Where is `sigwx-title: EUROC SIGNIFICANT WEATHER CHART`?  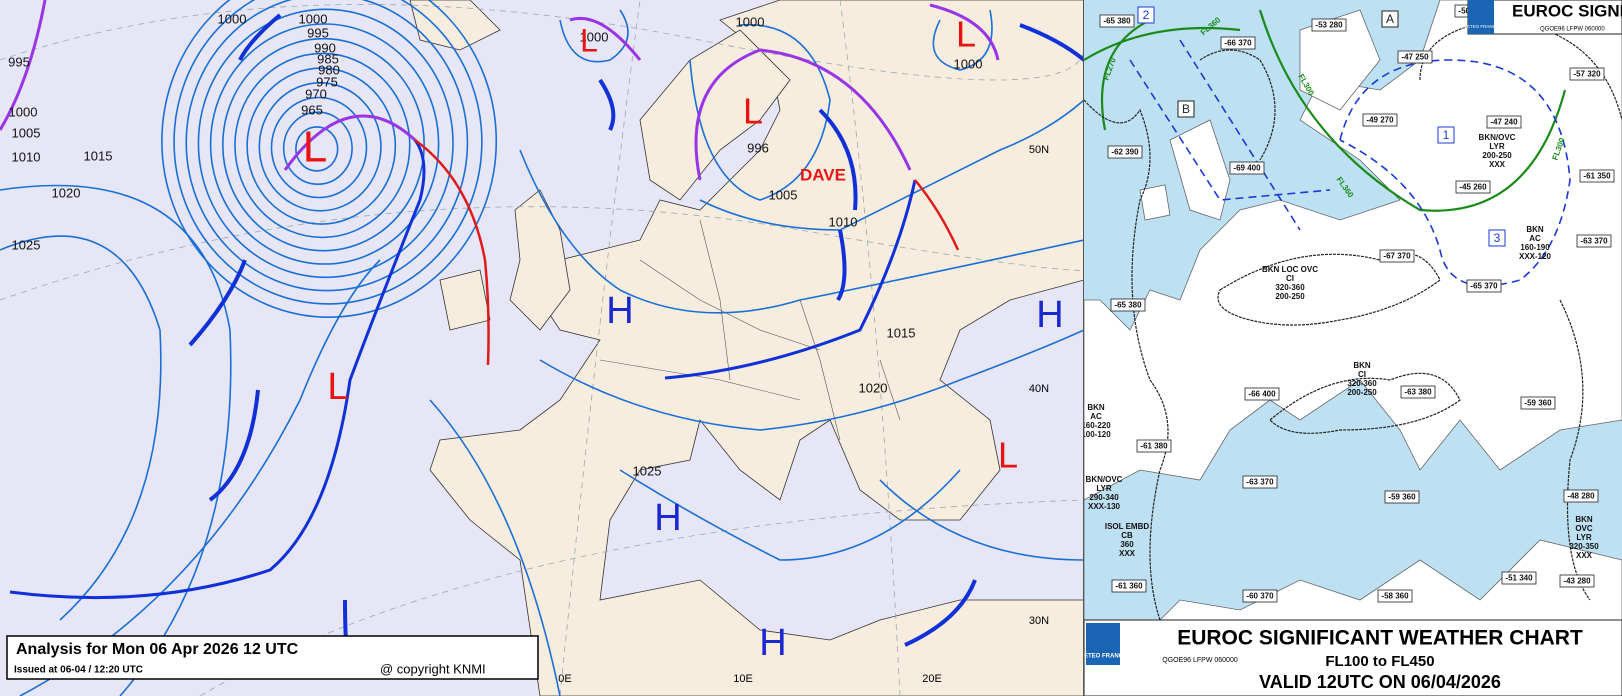 sigwx-title: EUROC SIGNIFICANT WEATHER CHART is located at coordinates (1380, 638).